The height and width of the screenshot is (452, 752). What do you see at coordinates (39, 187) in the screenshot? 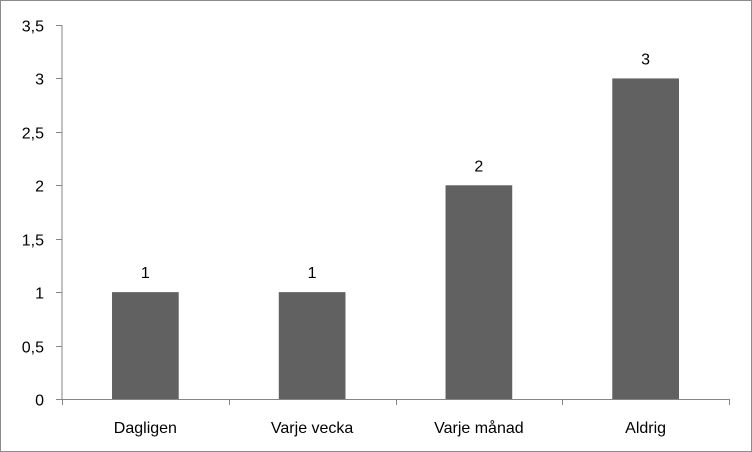
I see `y-tick-label: 2` at bounding box center [39, 187].